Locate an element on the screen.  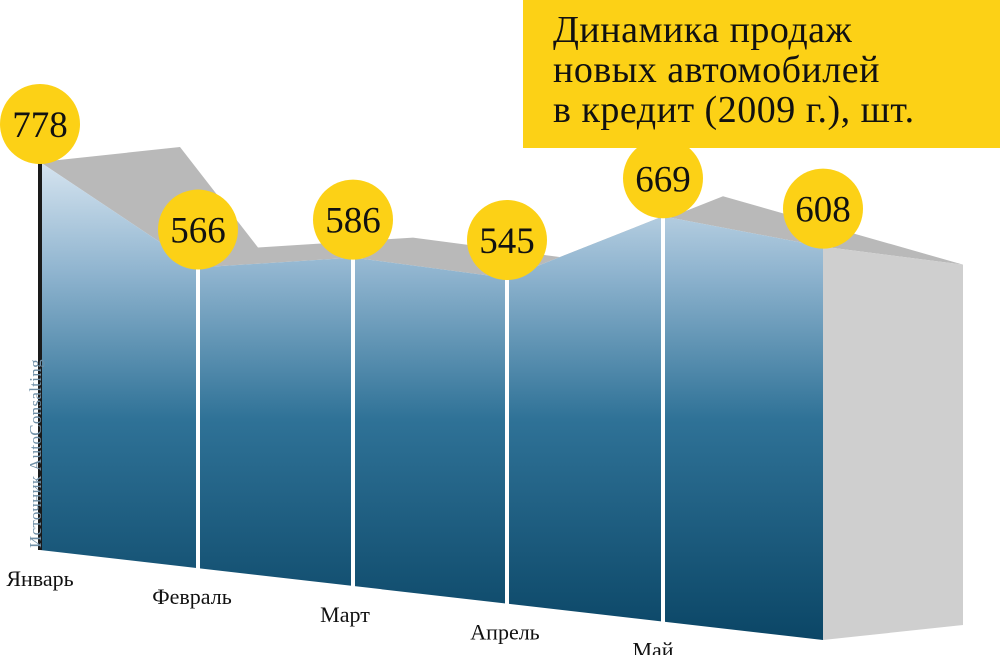
value-marker: 566 is located at coordinates (198, 229).